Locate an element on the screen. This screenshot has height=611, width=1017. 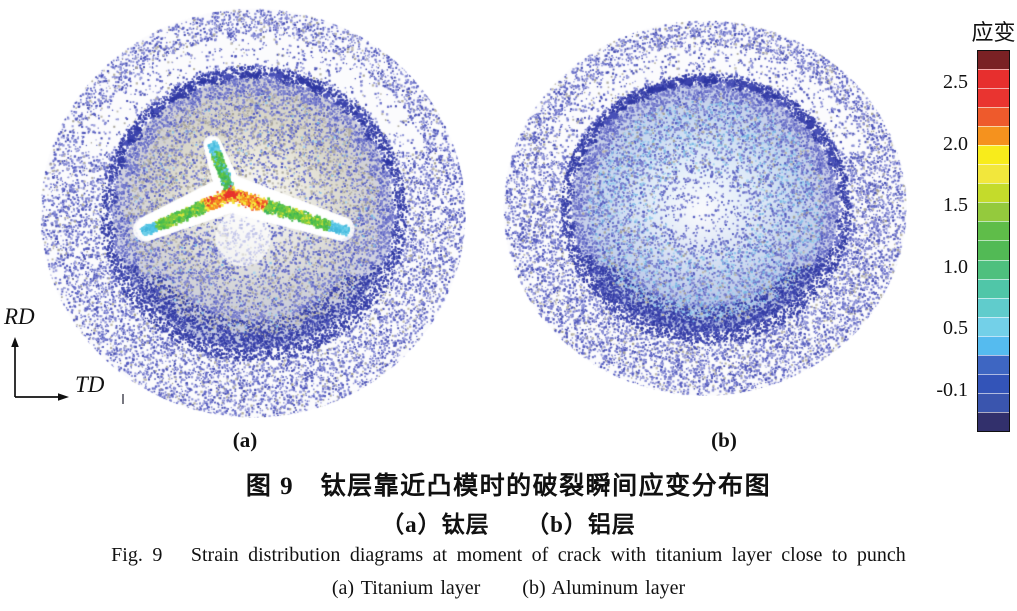
colorbar-tick-label: 2.0 is located at coordinates (955, 143).